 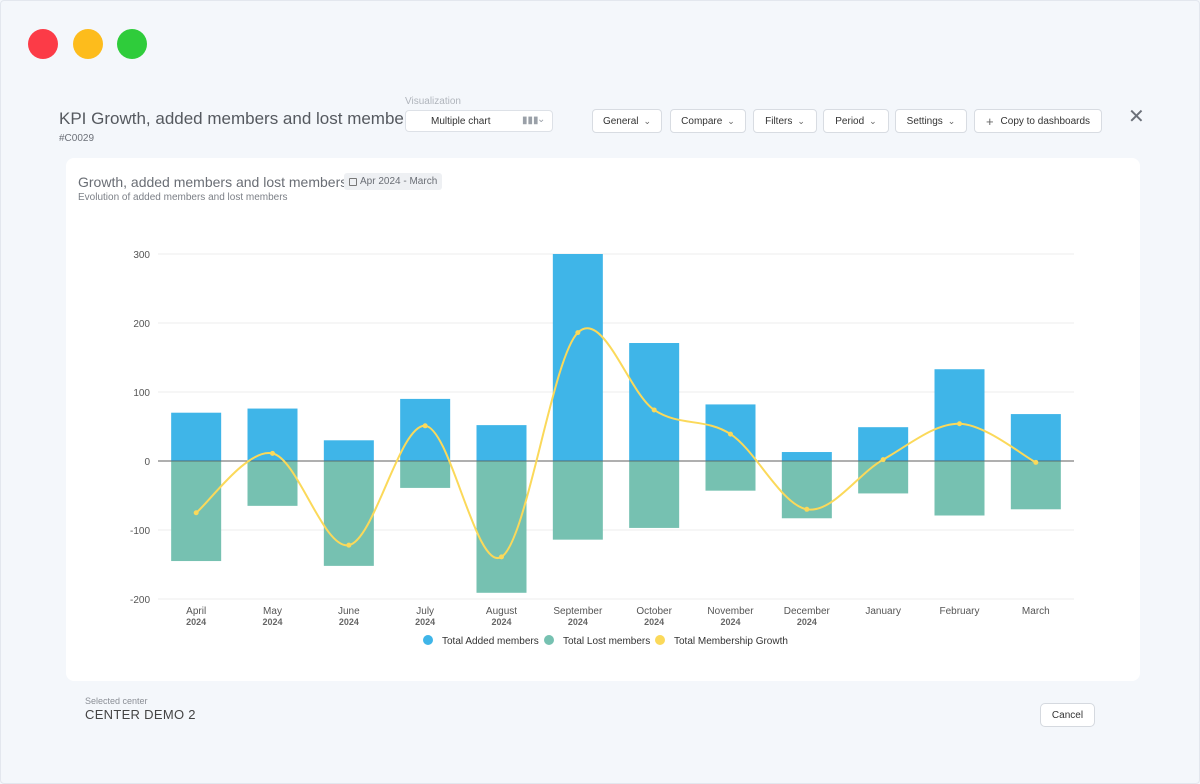 I want to click on window-maximize-dot, so click(x=132, y=44).